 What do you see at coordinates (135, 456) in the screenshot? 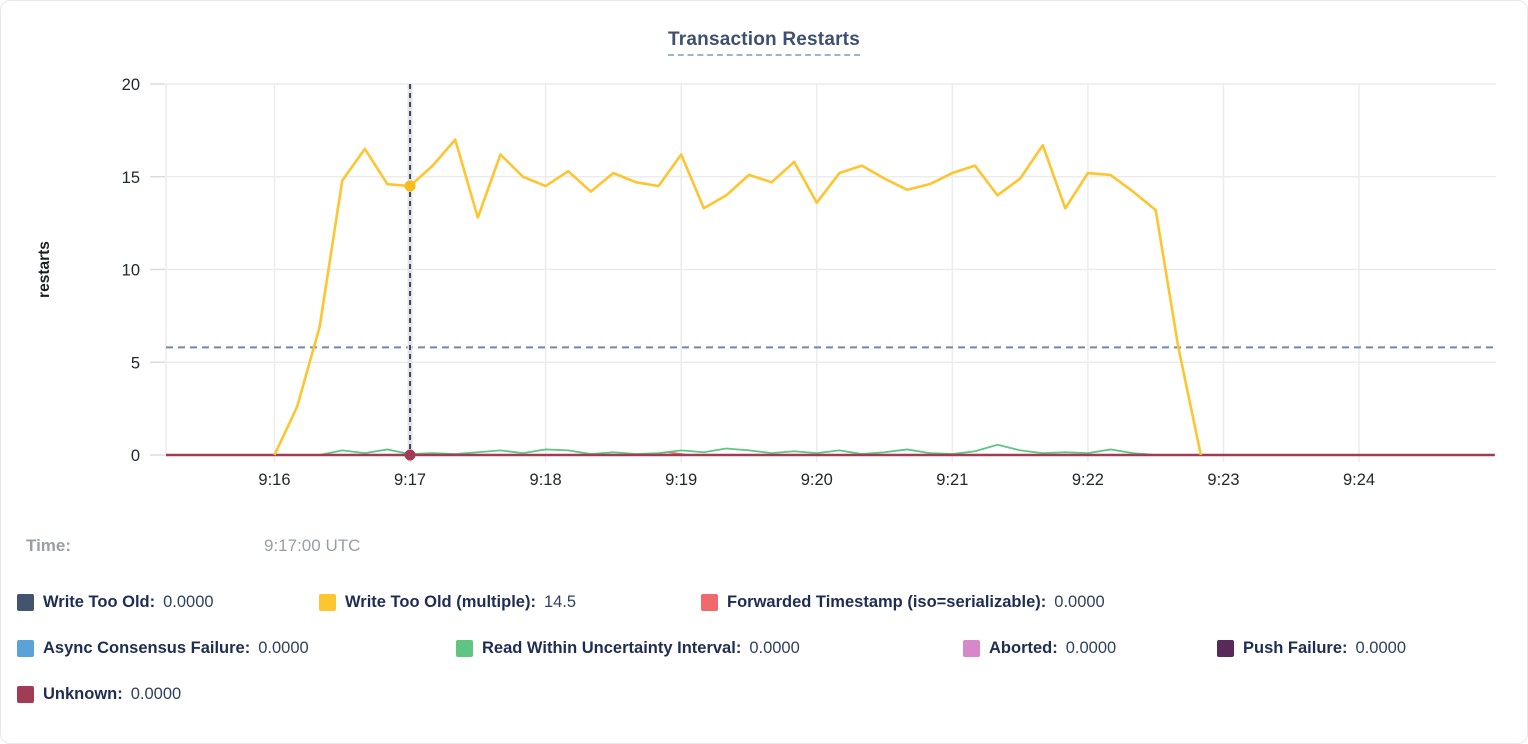
I see `y-tick-label: 0` at bounding box center [135, 456].